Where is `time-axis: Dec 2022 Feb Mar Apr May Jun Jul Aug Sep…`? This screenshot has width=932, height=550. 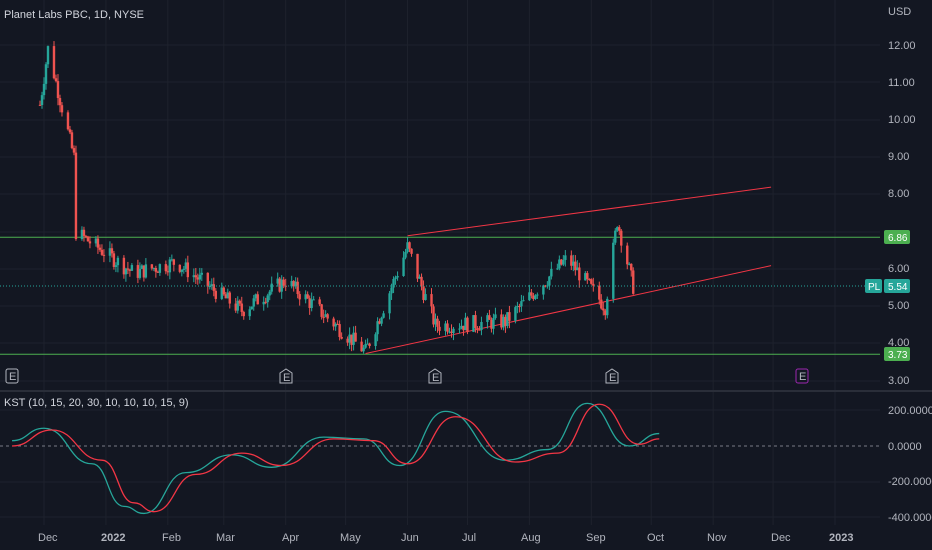
time-axis: Dec 2022 Feb Mar Apr May Jun Jul Aug Sep… is located at coordinates (445, 538).